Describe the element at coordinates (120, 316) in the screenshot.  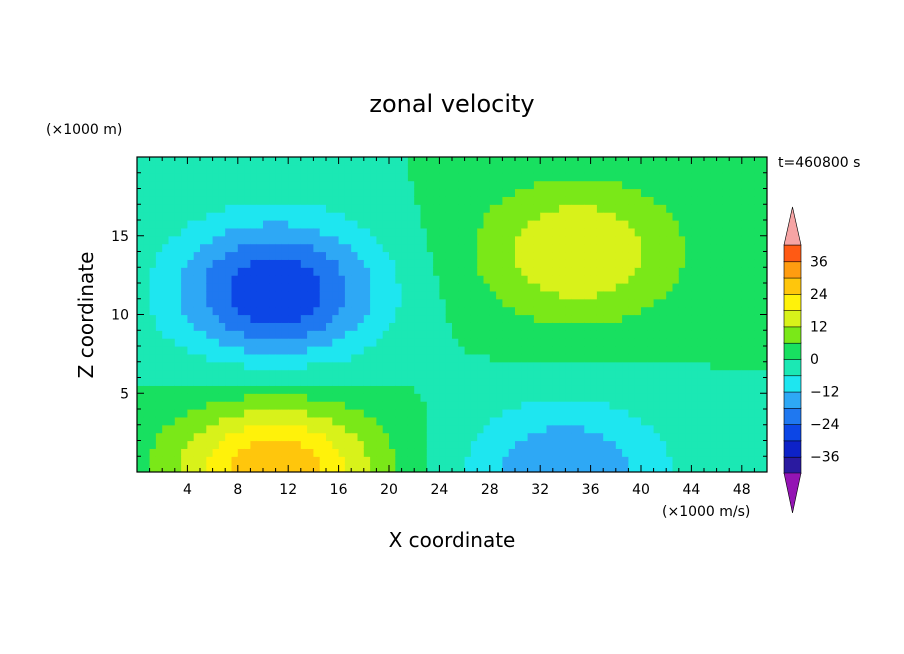
I see `y-tick-label: 10` at that location.